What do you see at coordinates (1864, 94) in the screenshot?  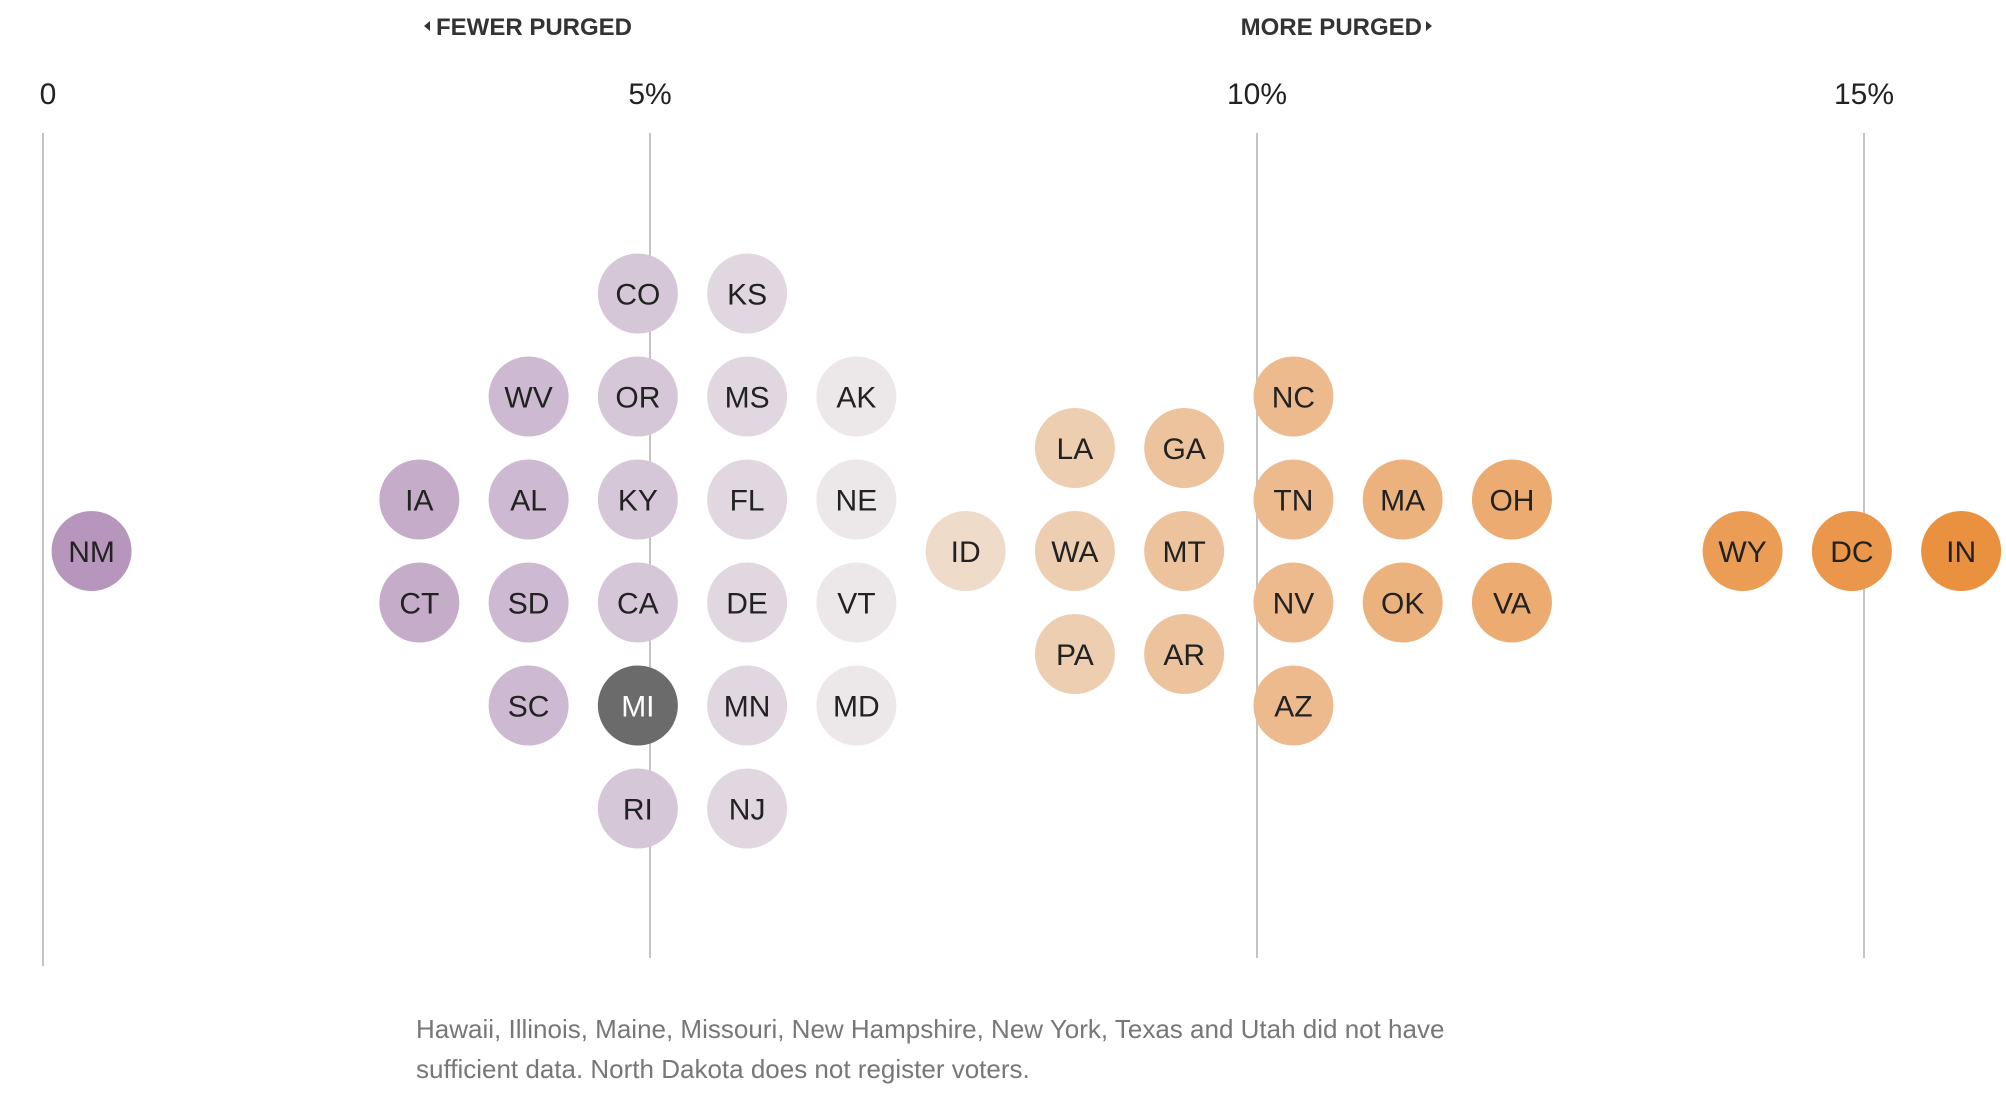 I see `tick-label-15: 15%` at bounding box center [1864, 94].